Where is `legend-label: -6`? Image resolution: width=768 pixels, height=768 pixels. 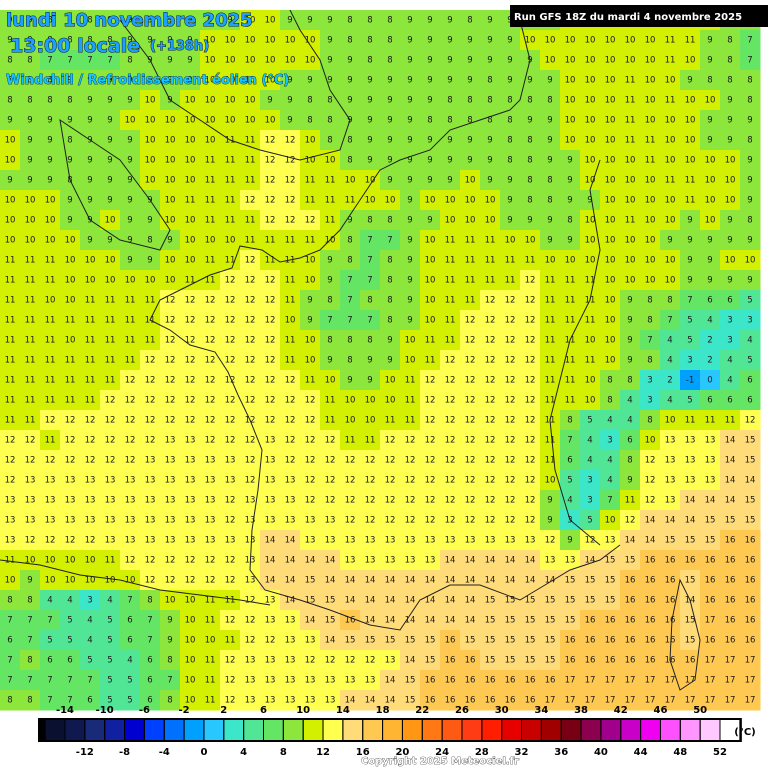 legend-label: -6 is located at coordinates (144, 710).